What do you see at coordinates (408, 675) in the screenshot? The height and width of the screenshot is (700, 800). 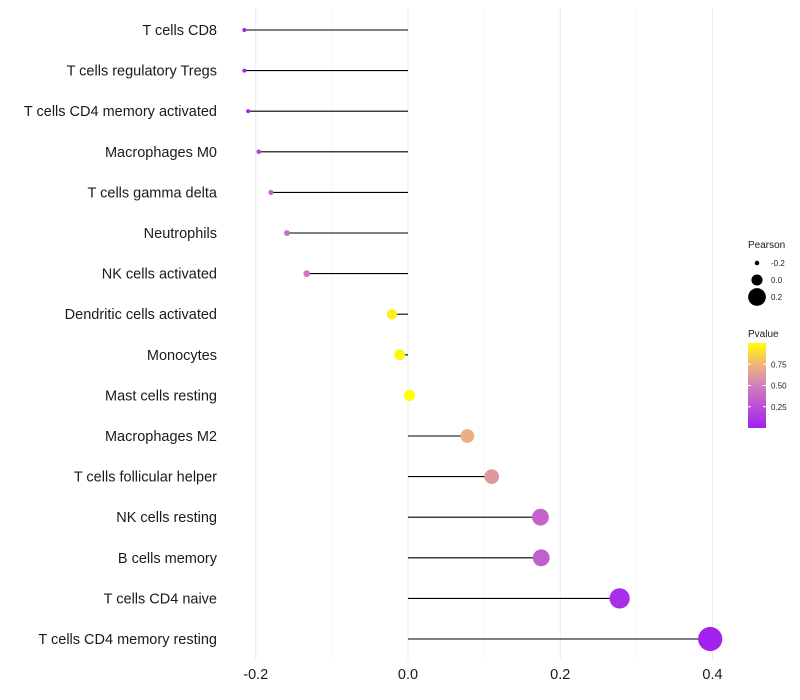 I see `x-tick-label-1: 0.0` at bounding box center [408, 675].